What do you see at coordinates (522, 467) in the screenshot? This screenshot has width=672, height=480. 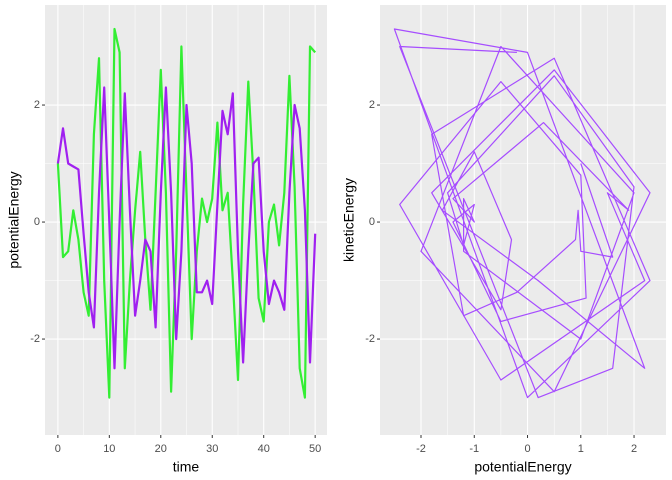 I see `x-axis-title: potentialEnergy` at bounding box center [522, 467].